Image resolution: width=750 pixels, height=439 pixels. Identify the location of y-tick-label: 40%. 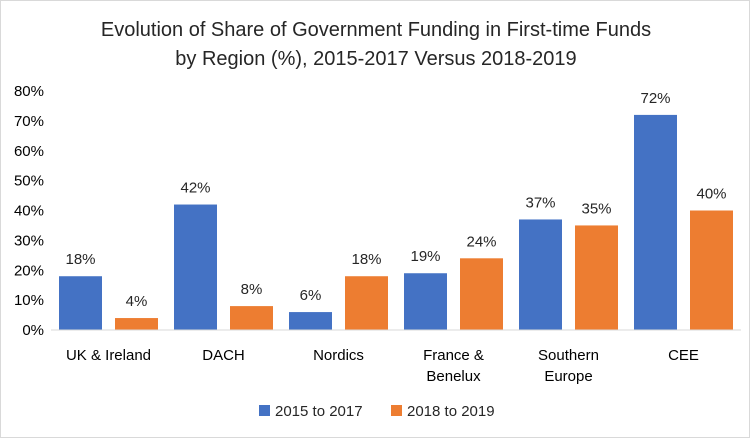
(29, 211).